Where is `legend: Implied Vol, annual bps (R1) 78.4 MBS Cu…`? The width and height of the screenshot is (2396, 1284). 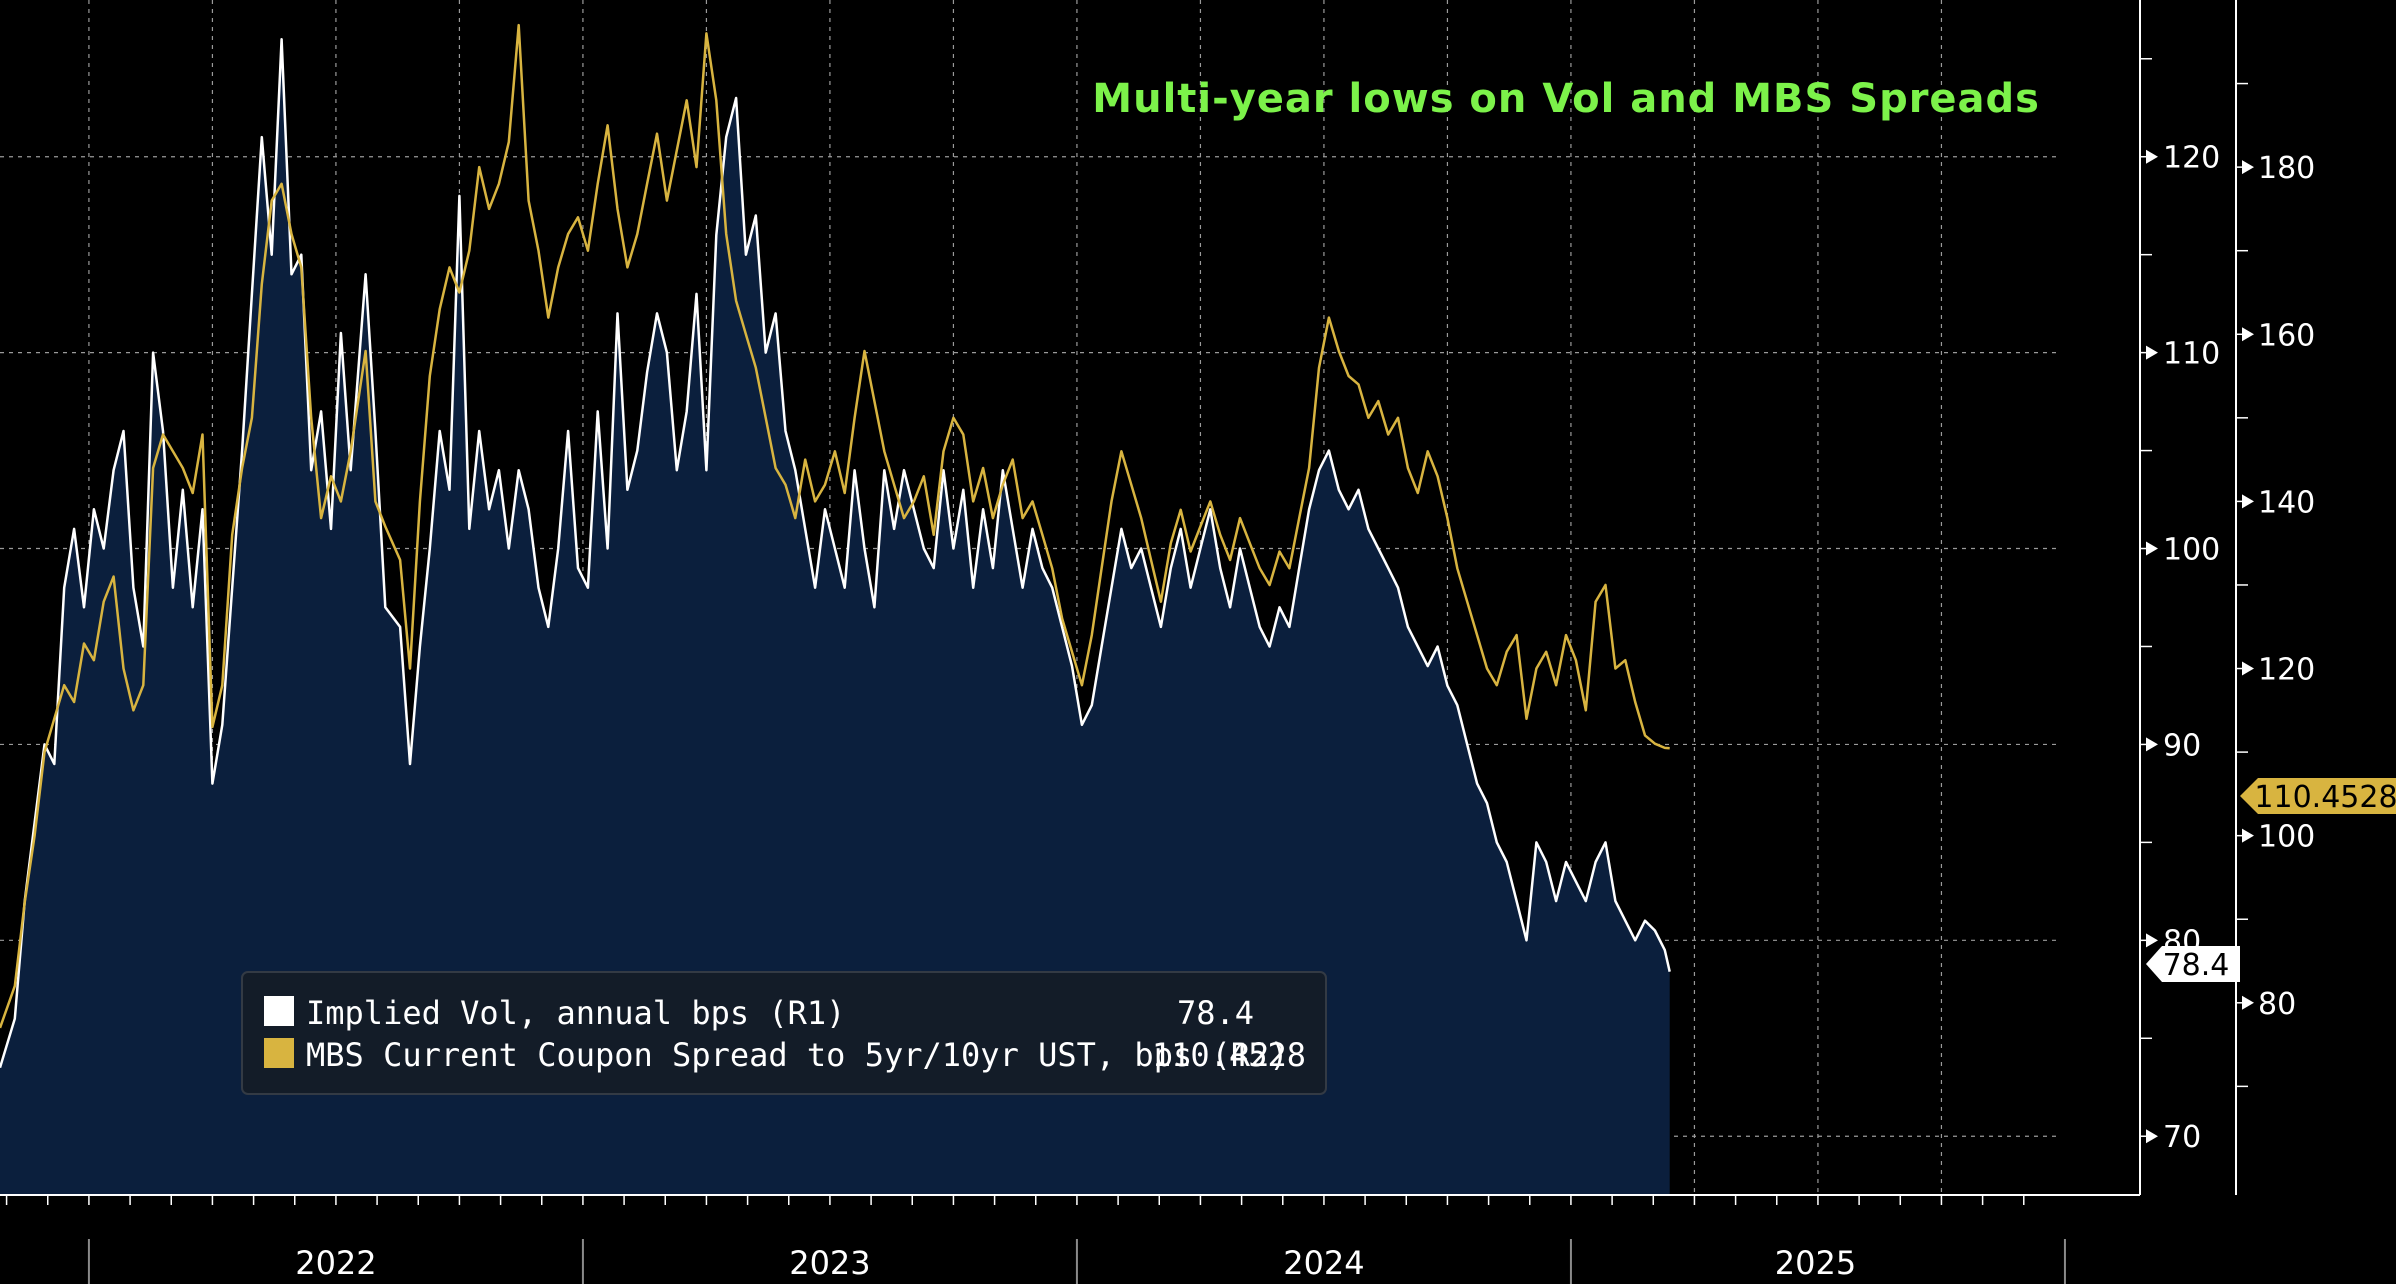
legend: Implied Vol, annual bps (R1) 78.4 MBS Cu… is located at coordinates (784, 1033).